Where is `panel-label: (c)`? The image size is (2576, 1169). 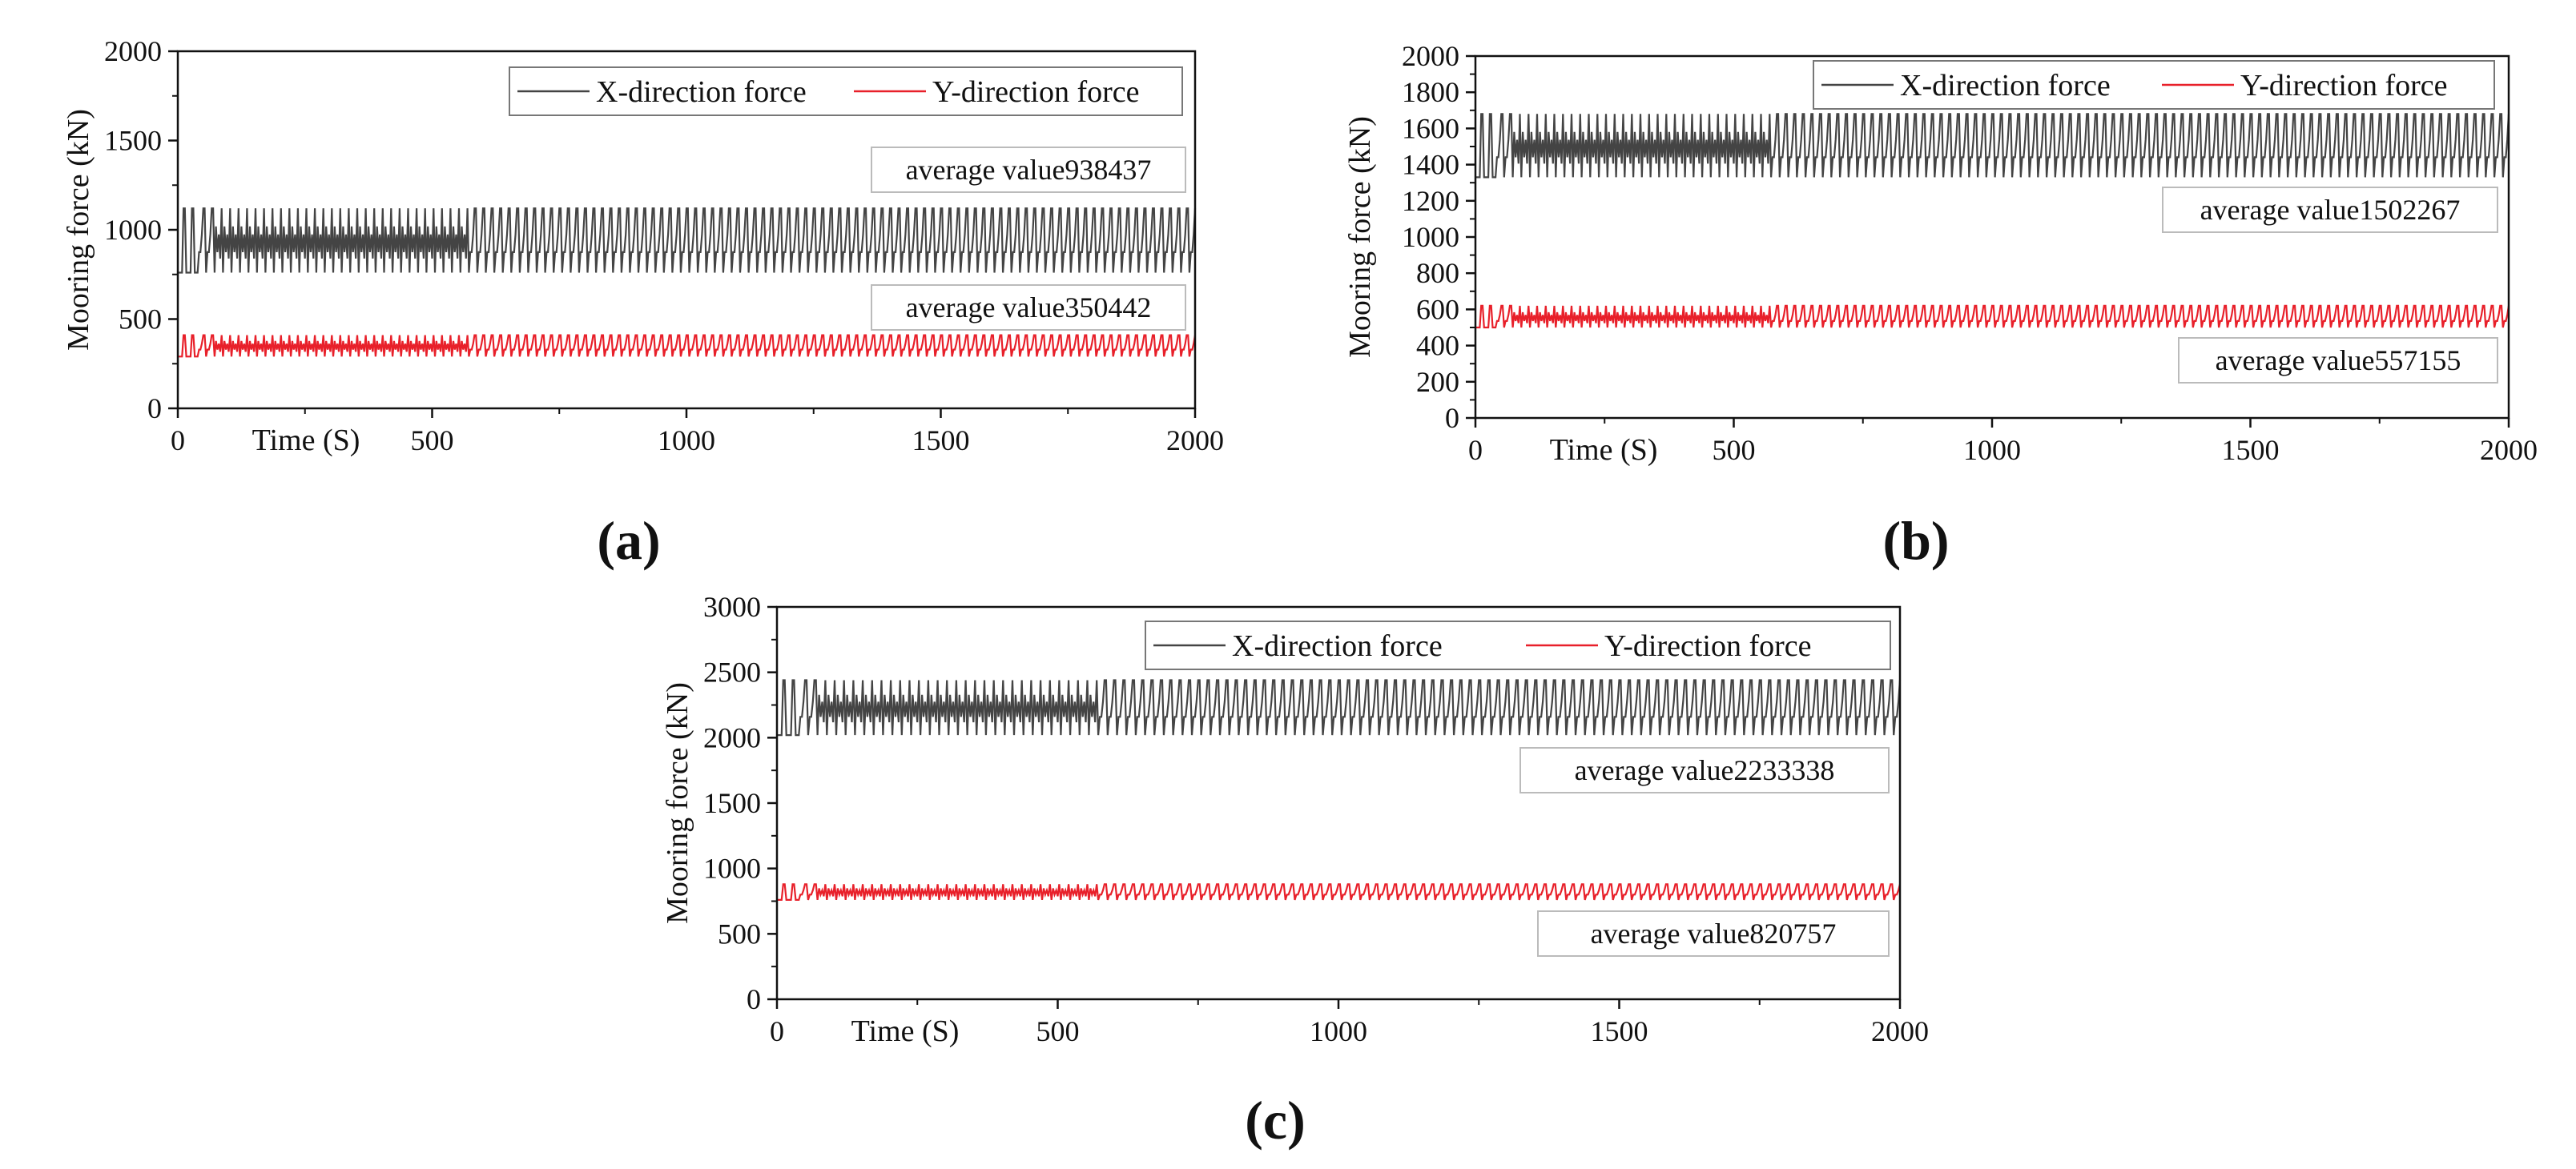
panel-label: (c) is located at coordinates (1275, 1120).